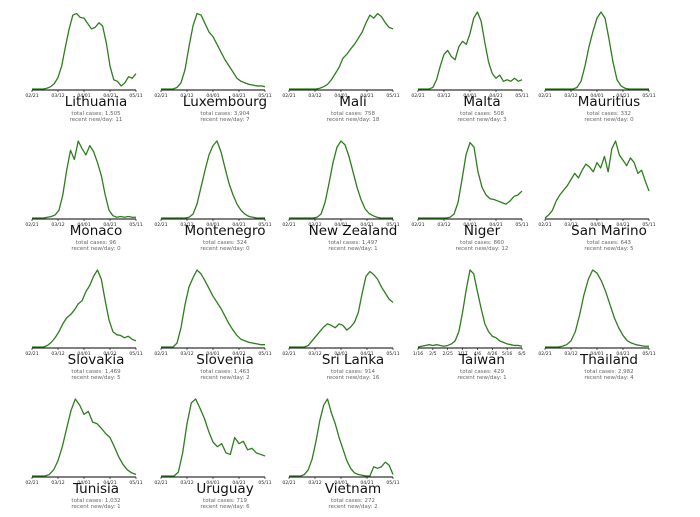  I want to click on total-cases-label: total cases: 96, so click(96, 243).